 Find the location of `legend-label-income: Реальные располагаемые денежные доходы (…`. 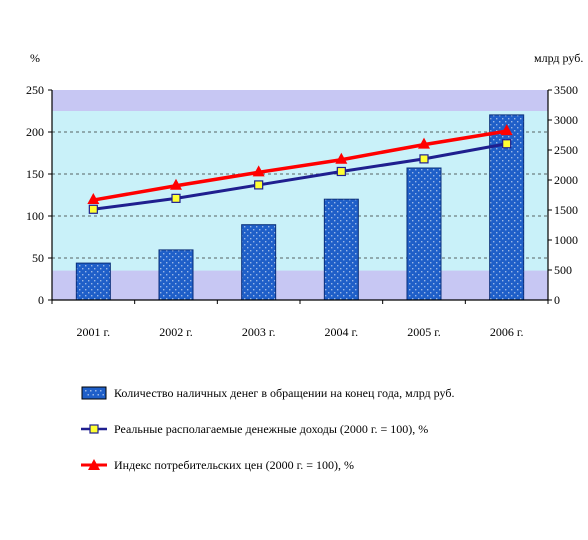

legend-label-income: Реальные располагаемые денежные доходы (… is located at coordinates (271, 428).